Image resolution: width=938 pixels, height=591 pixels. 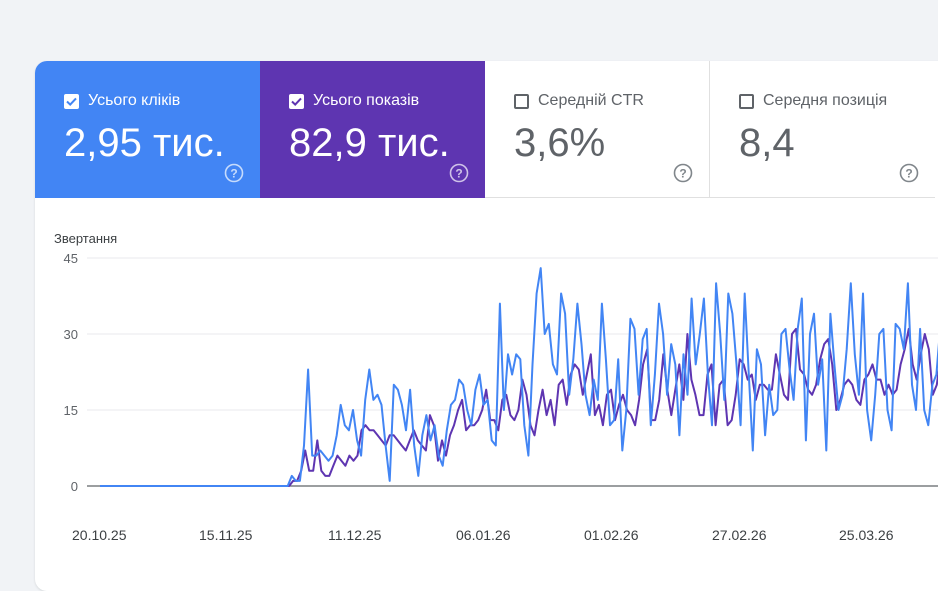 I want to click on metric-total-impressions: Усього показів 82,9 тис. ?, so click(x=372, y=129).